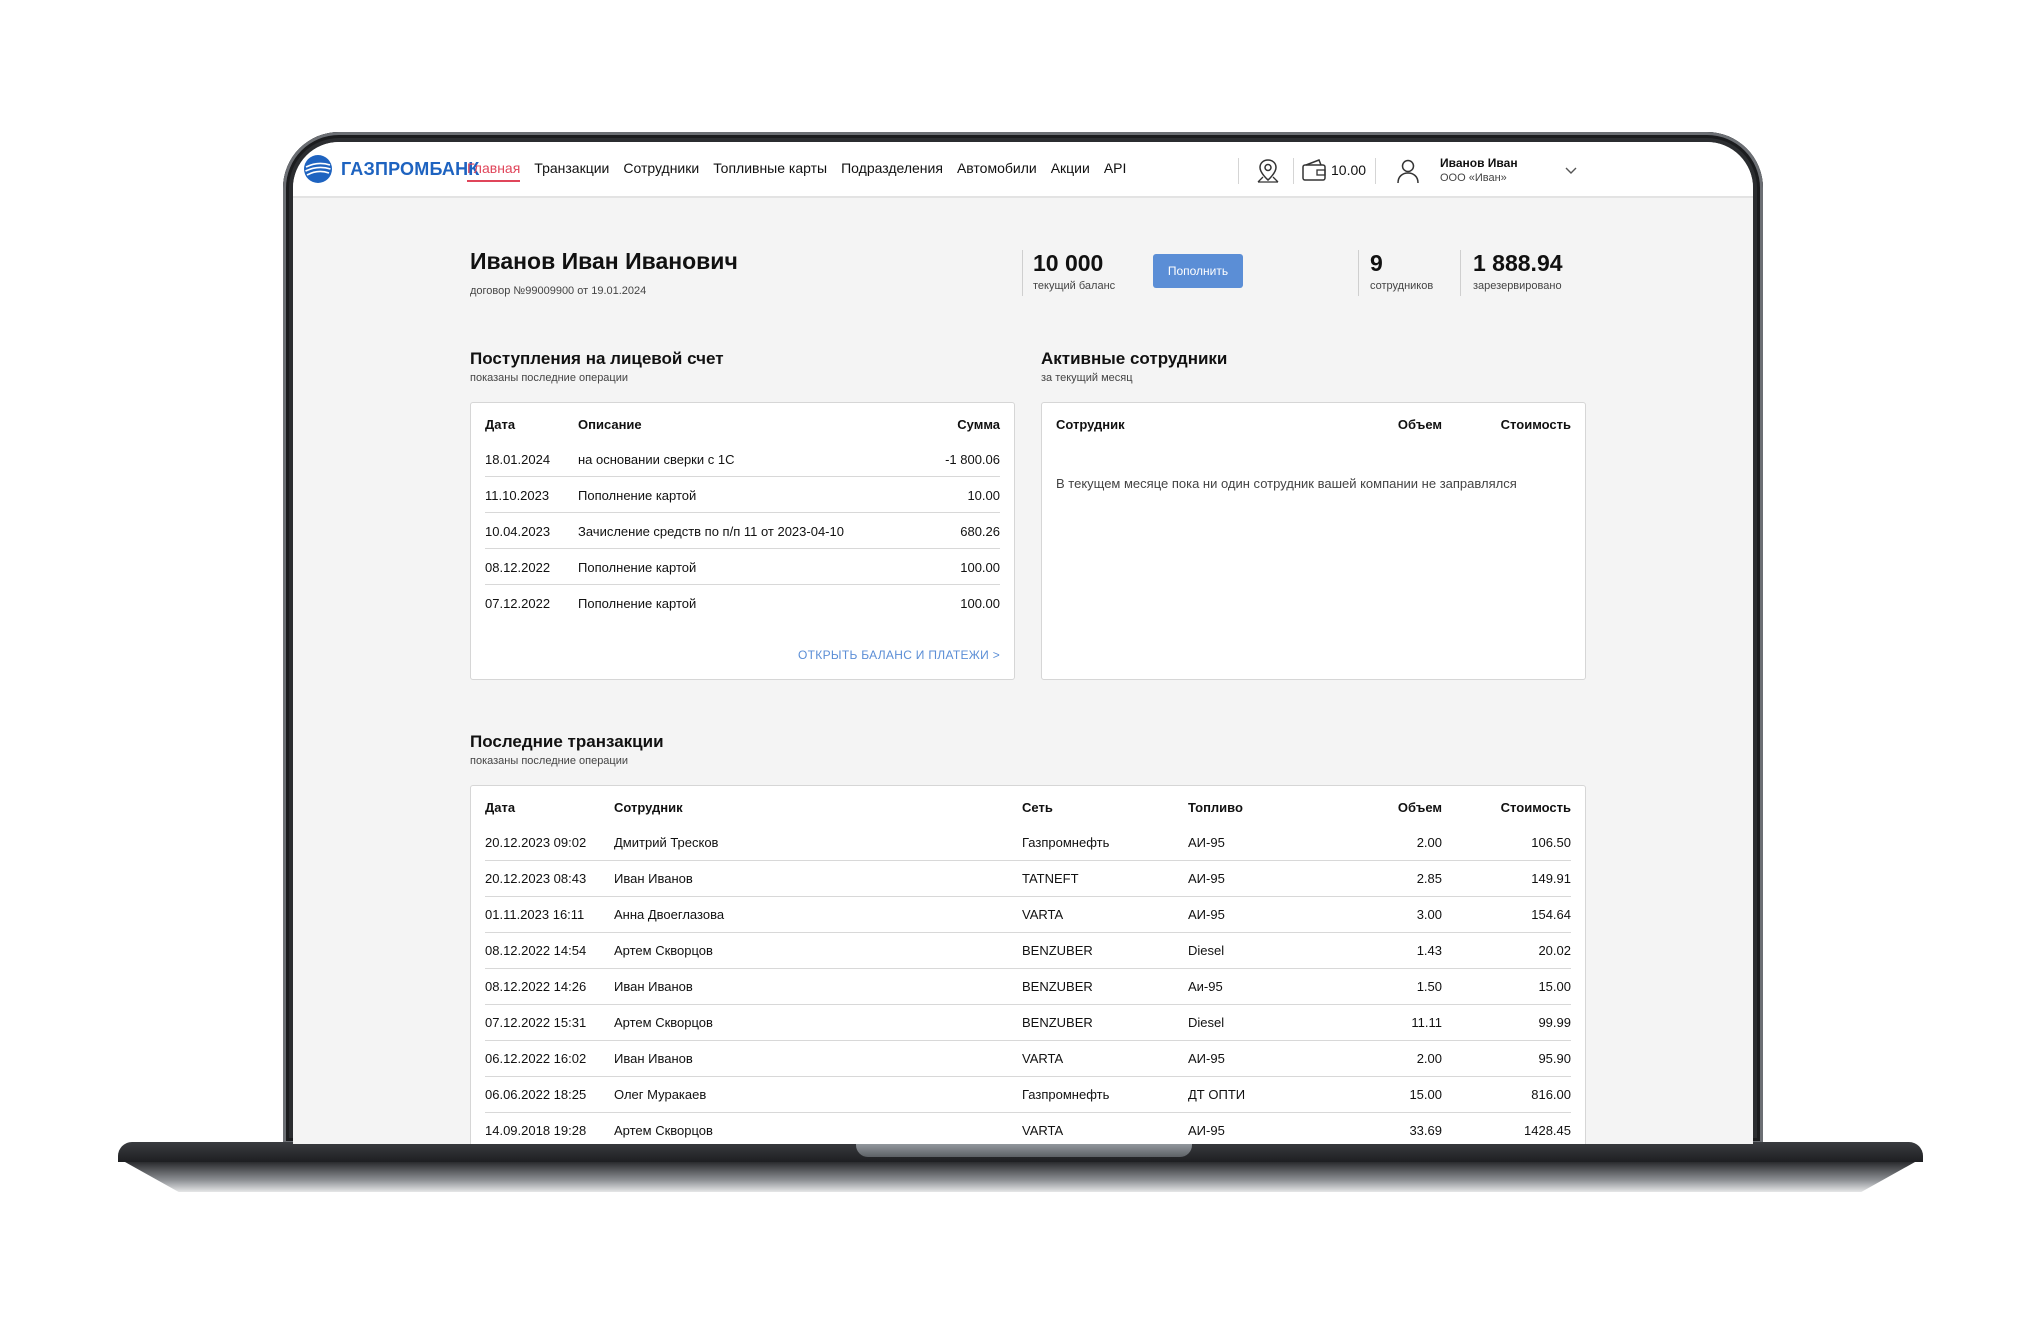 This screenshot has height=1326, width=2040. Describe the element at coordinates (1375, 171) in the screenshot. I see `header-divider` at that location.